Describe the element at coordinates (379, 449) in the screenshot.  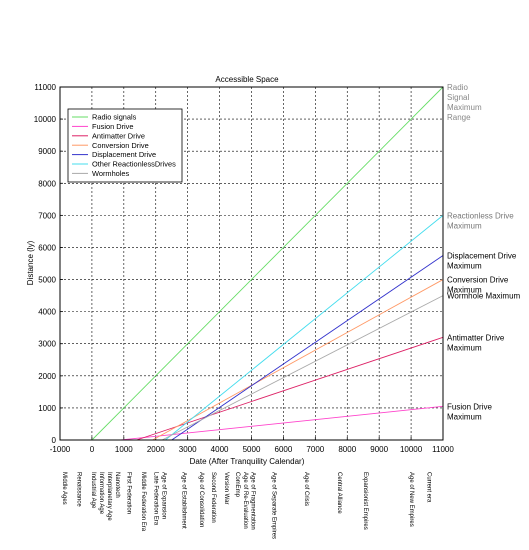
I see `x-tick-label: 9000` at that location.